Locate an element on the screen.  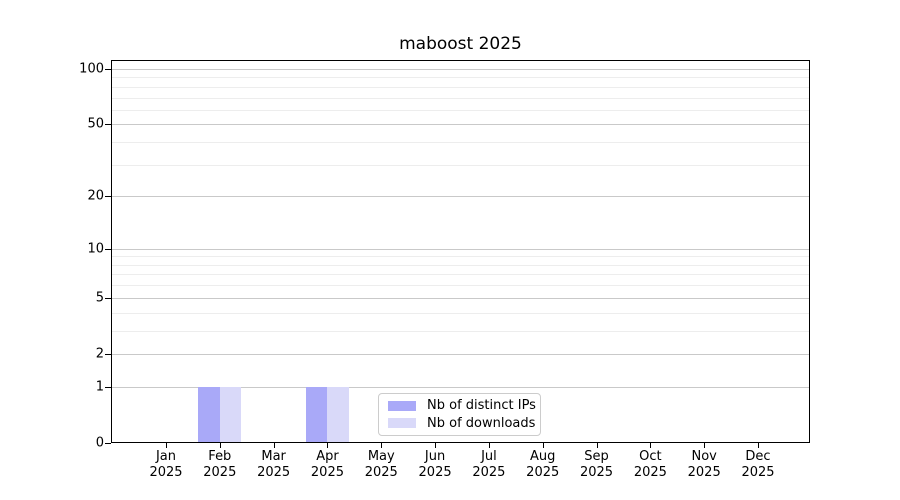
legend-swatch-distinct-ips is located at coordinates (402, 405).